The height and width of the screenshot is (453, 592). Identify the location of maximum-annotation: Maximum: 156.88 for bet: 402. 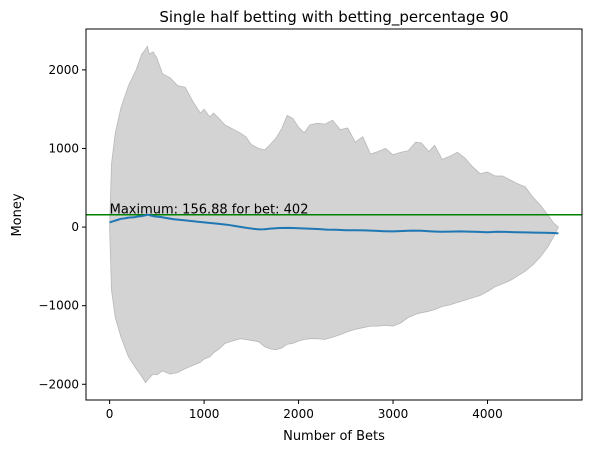
(209, 210).